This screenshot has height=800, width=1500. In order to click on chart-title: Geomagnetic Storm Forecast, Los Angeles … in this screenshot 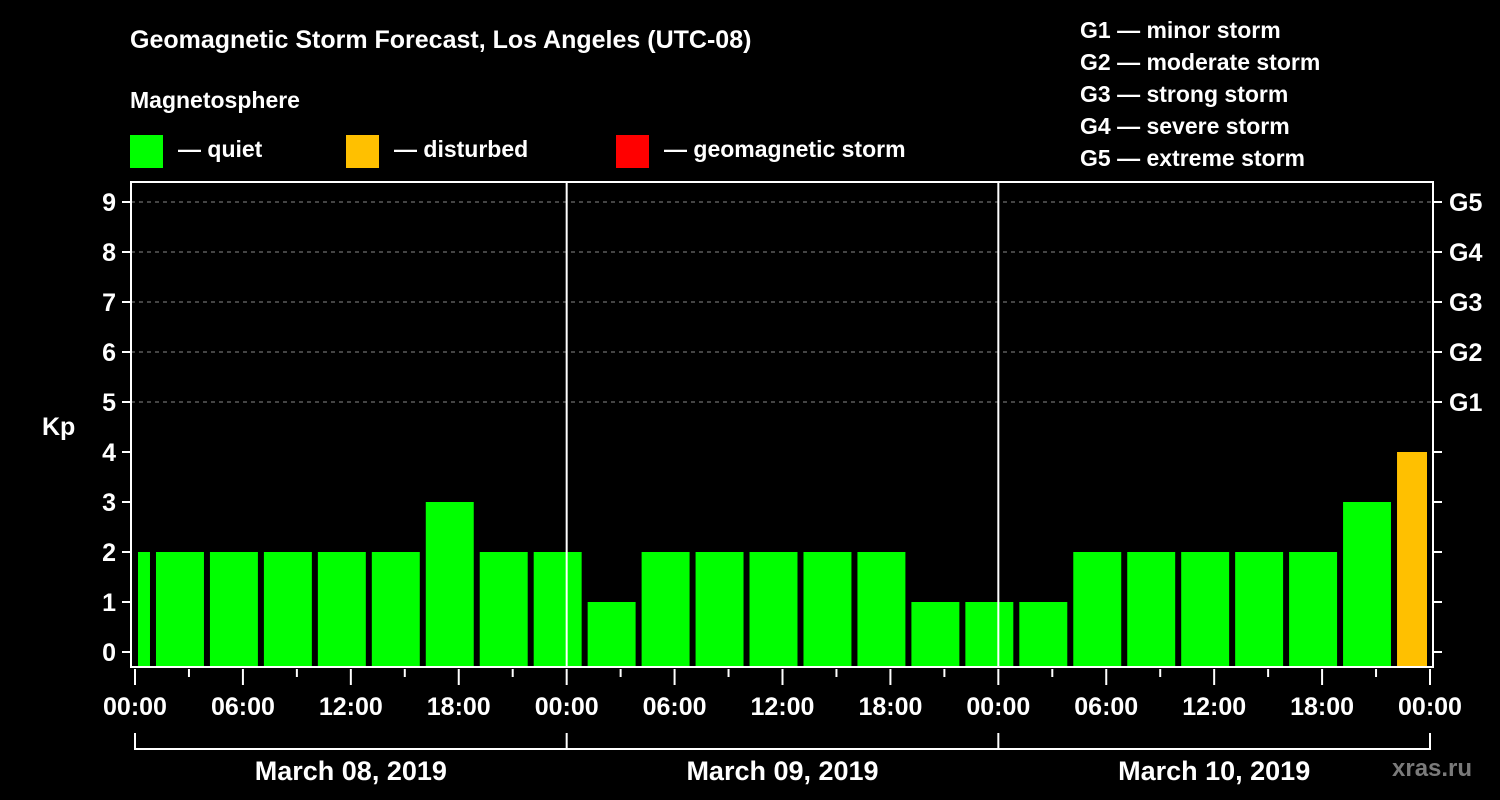, I will do `click(441, 40)`.